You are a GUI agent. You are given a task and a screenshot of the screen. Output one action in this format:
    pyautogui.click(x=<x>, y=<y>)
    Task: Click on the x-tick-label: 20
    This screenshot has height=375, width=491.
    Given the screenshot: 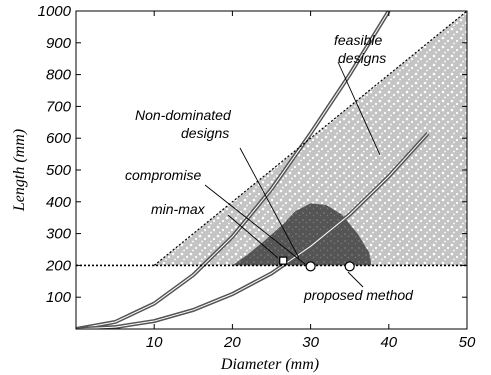 What is the action you would take?
    pyautogui.click(x=232, y=342)
    